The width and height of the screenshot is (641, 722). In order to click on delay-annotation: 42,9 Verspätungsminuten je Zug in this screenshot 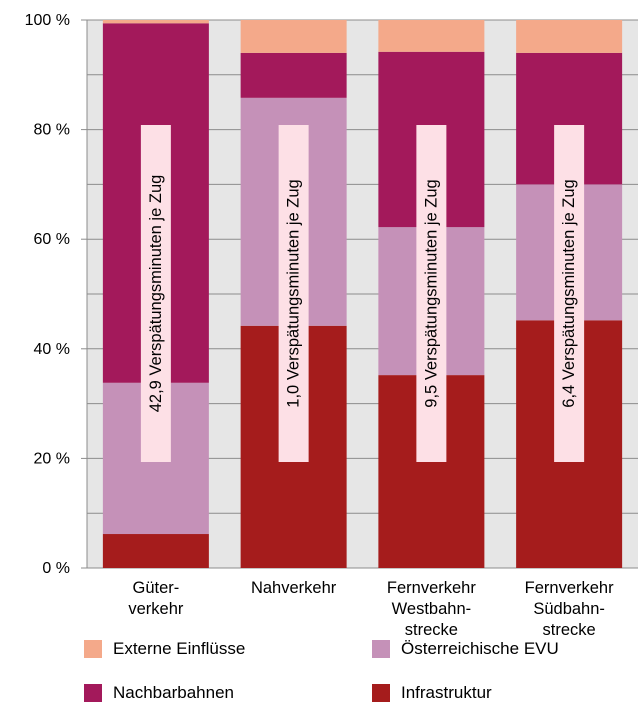, I will do `click(155, 293)`.